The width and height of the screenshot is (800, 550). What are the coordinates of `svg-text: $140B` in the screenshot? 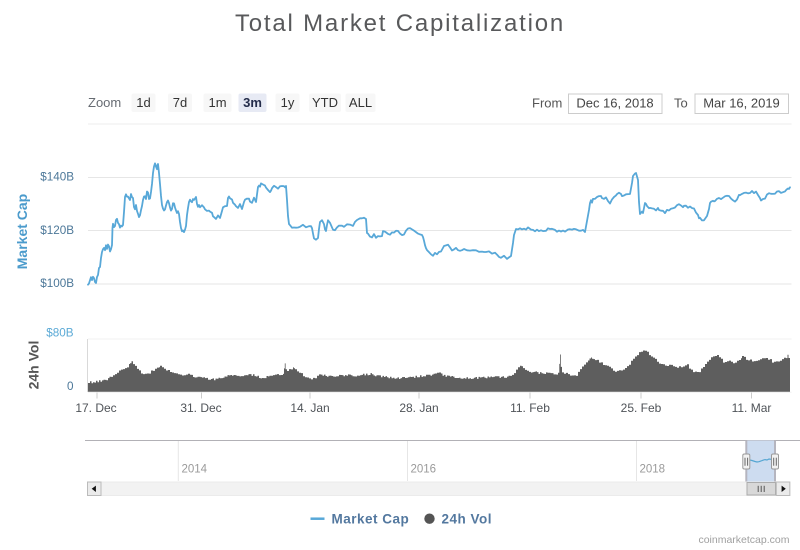 It's located at (57, 177).